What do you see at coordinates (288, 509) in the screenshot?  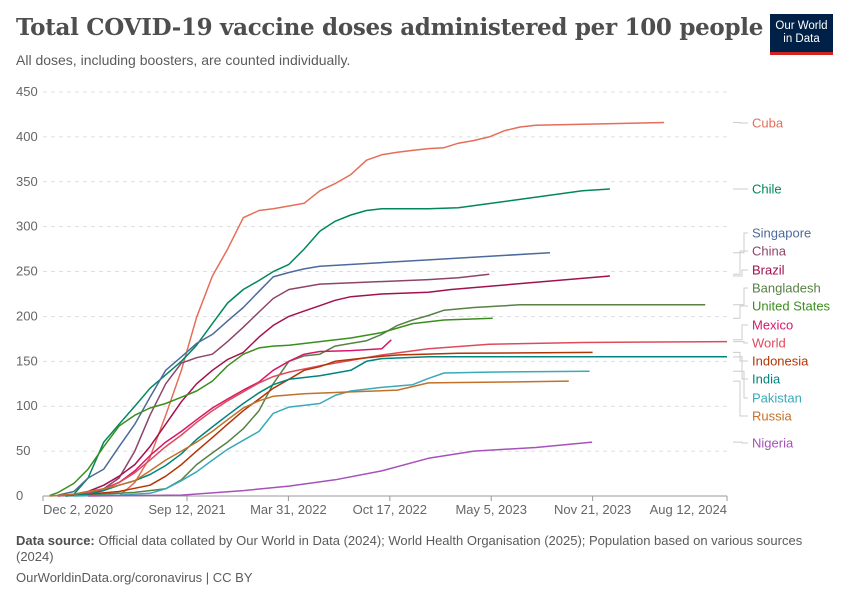 I see `x-tick-label: Mar 31, 2022` at bounding box center [288, 509].